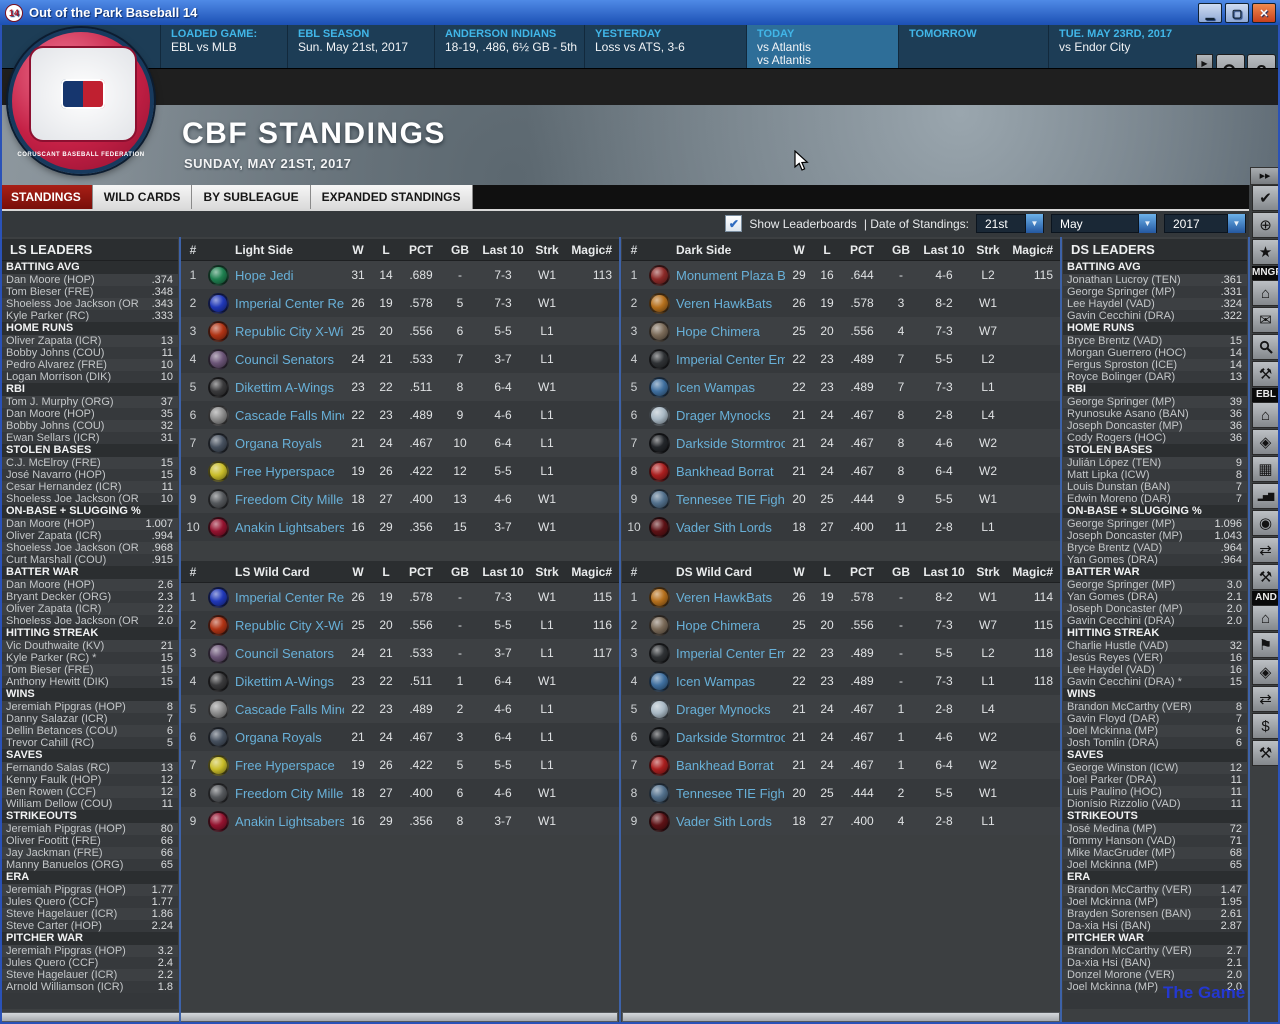  I want to click on leader-player-link: Pedro Alvarez (FRE), so click(56, 365).